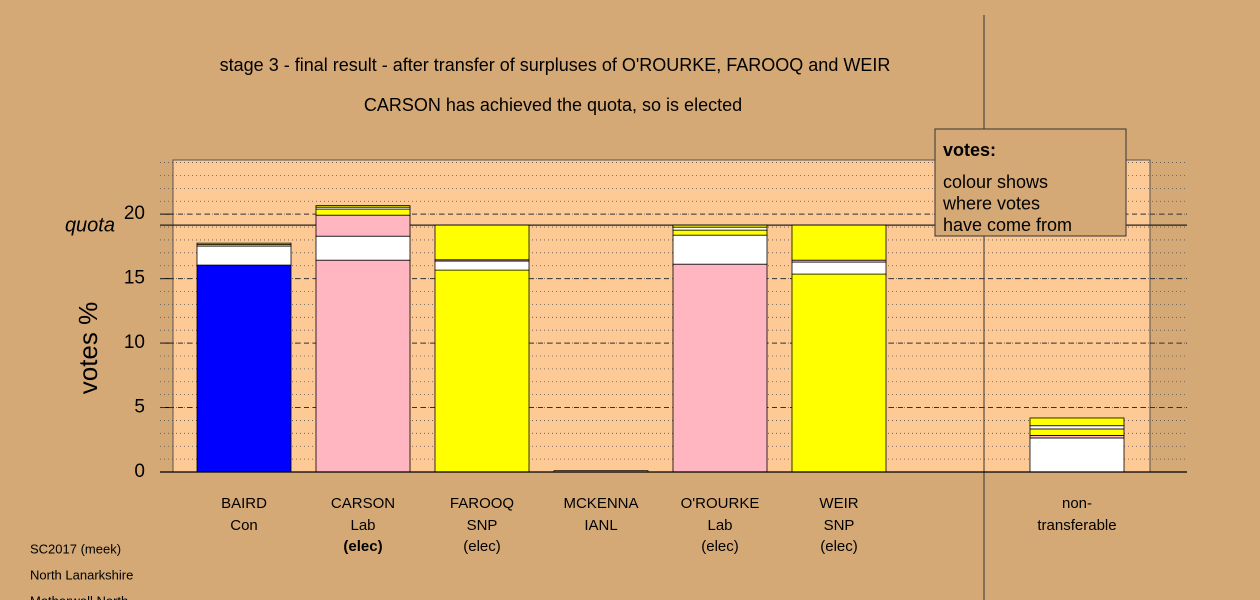 This screenshot has height=600, width=1260. Describe the element at coordinates (81, 574) in the screenshot. I see `footer-line: North Lanarkshire` at that location.